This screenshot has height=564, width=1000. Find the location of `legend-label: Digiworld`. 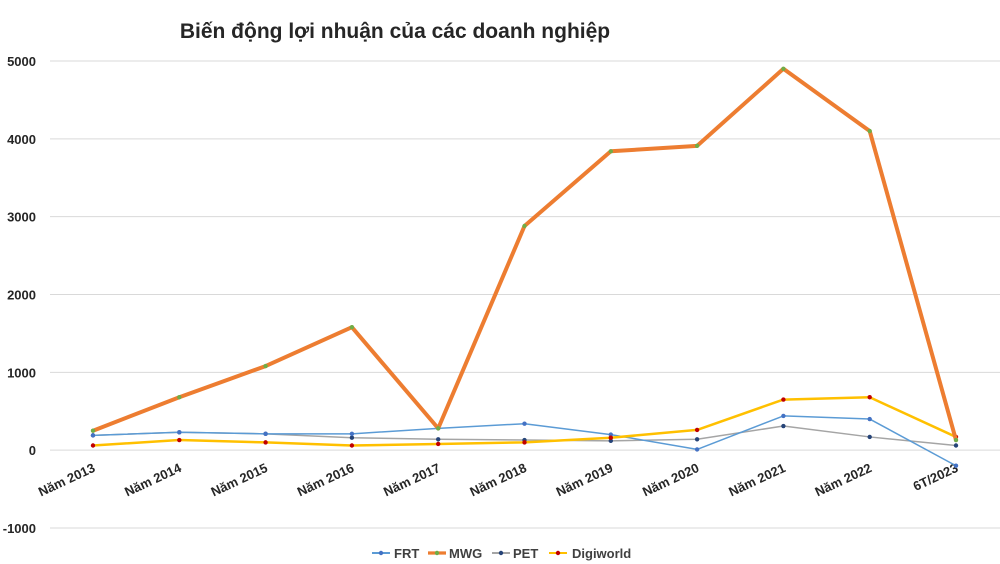

legend-label: Digiworld is located at coordinates (601, 553).